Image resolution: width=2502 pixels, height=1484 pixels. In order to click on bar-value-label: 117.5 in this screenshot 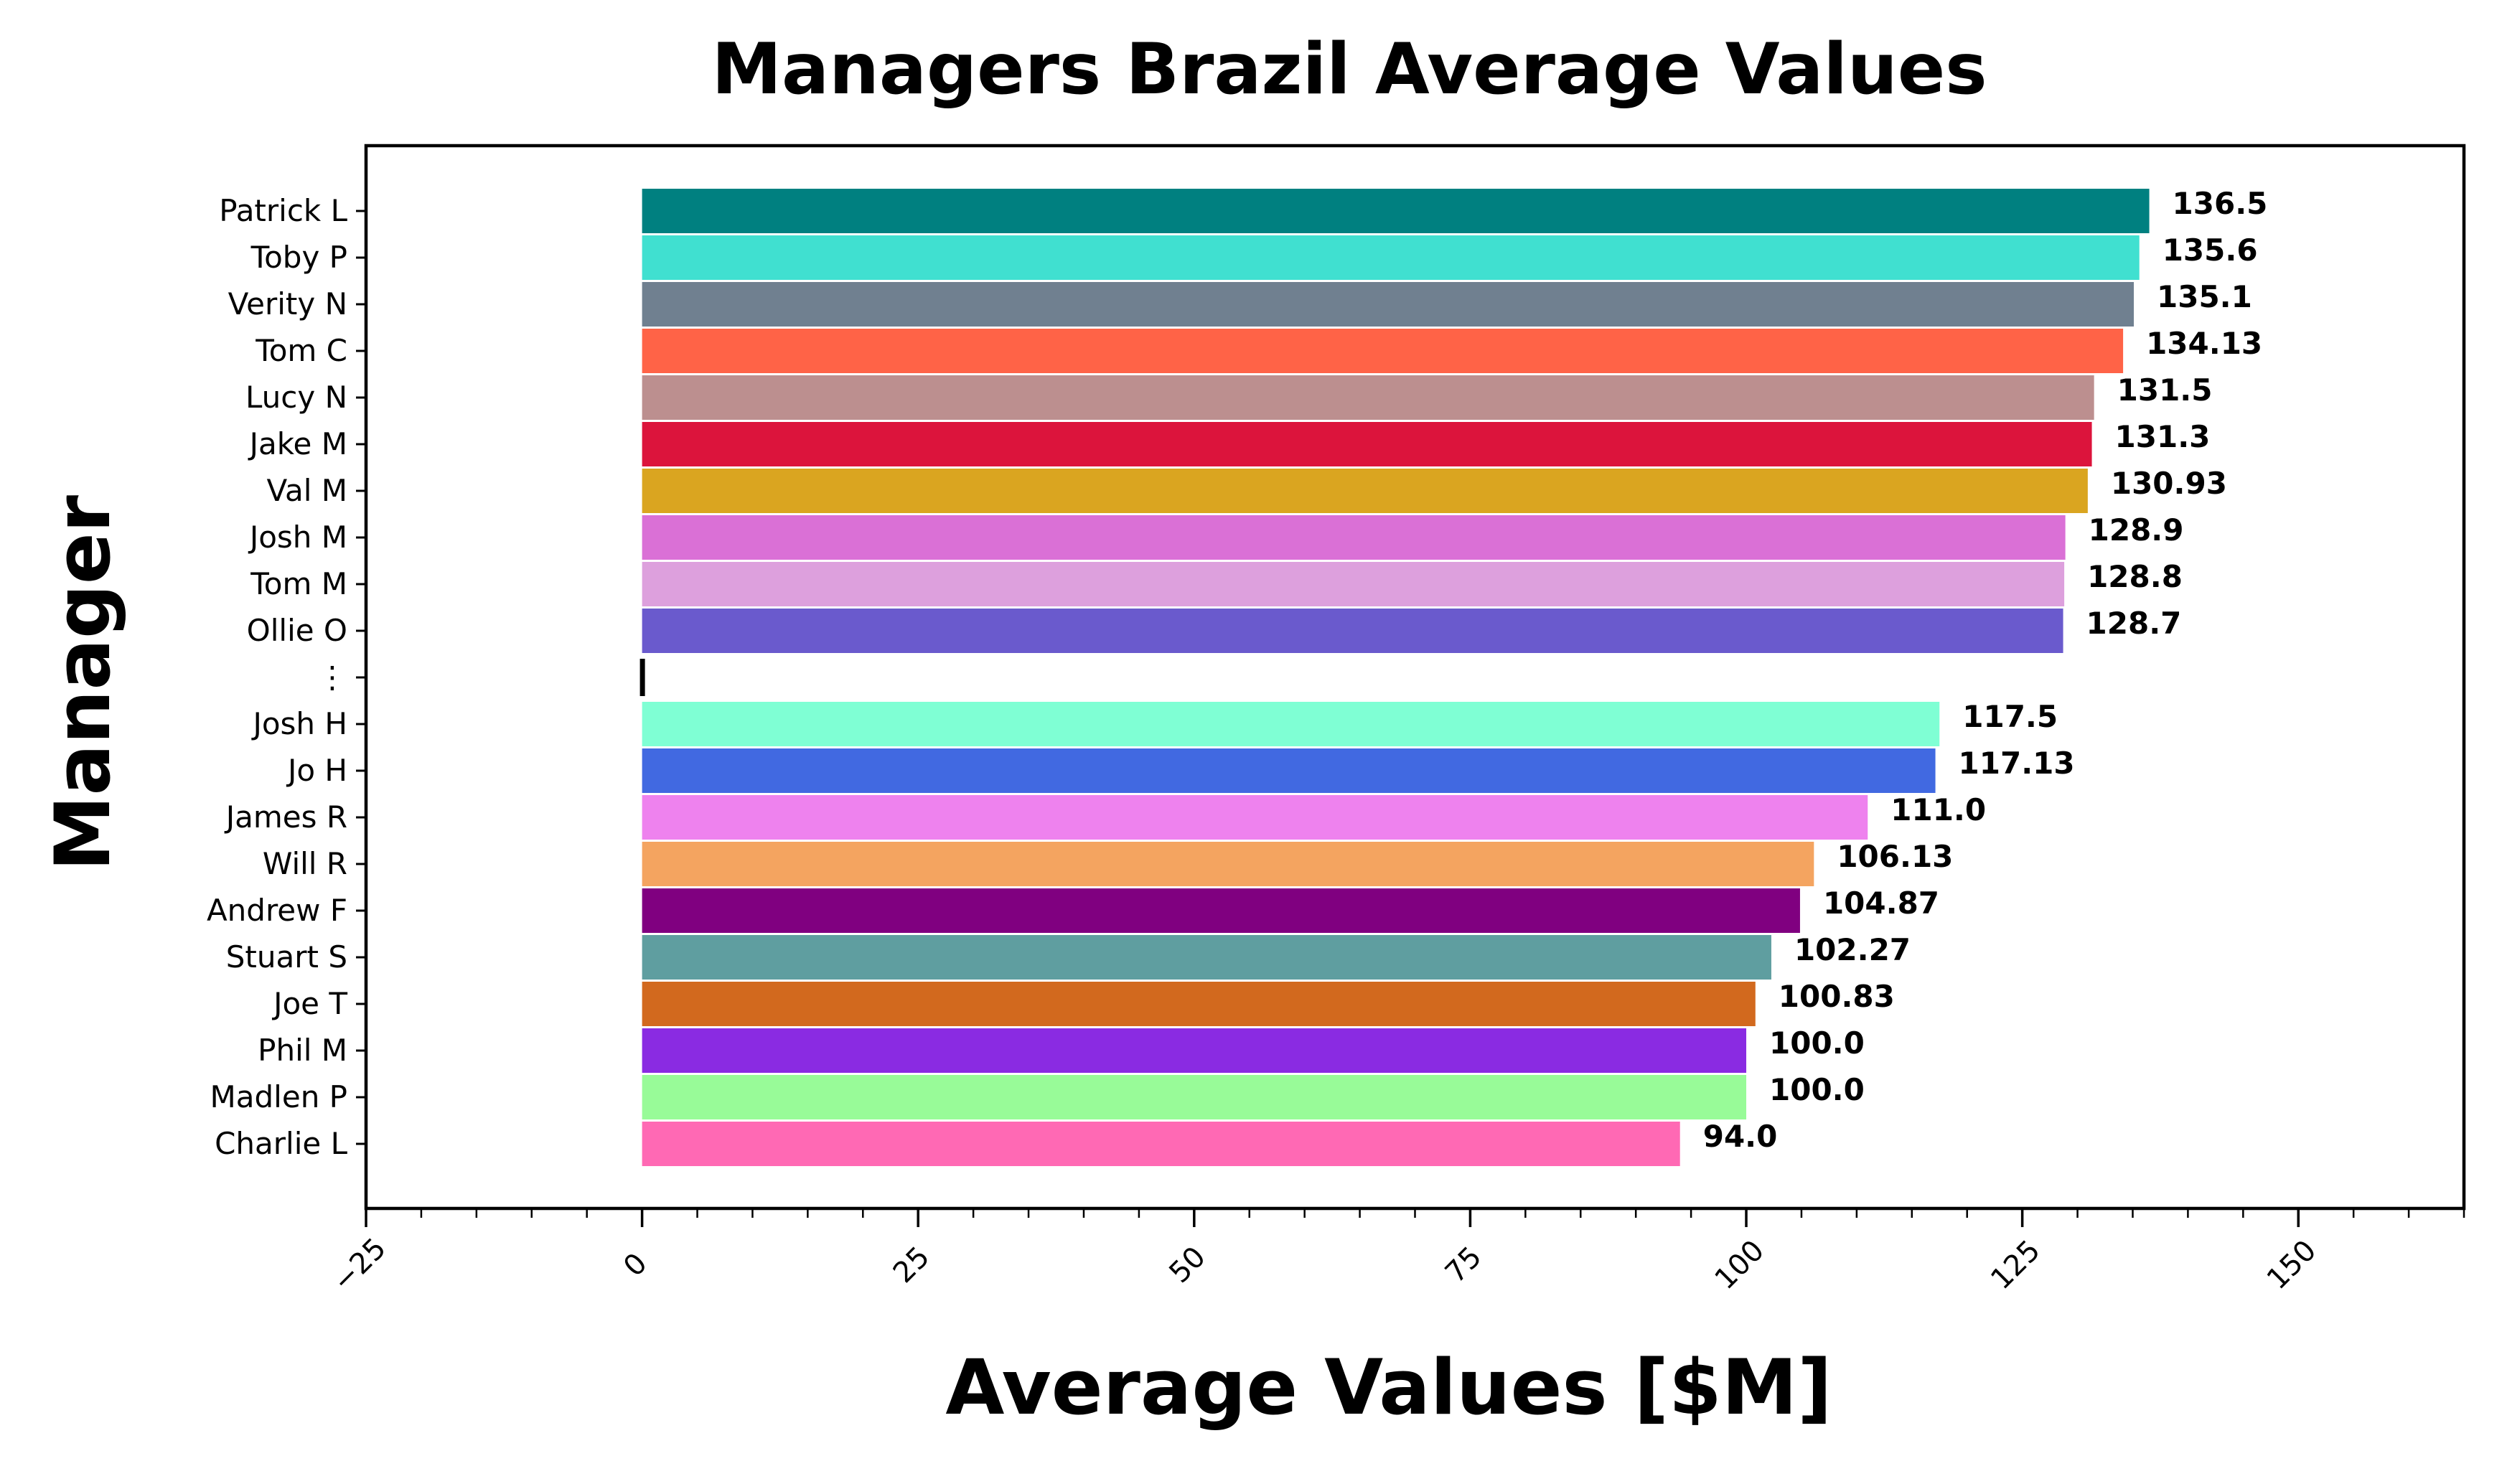, I will do `click(2010, 716)`.